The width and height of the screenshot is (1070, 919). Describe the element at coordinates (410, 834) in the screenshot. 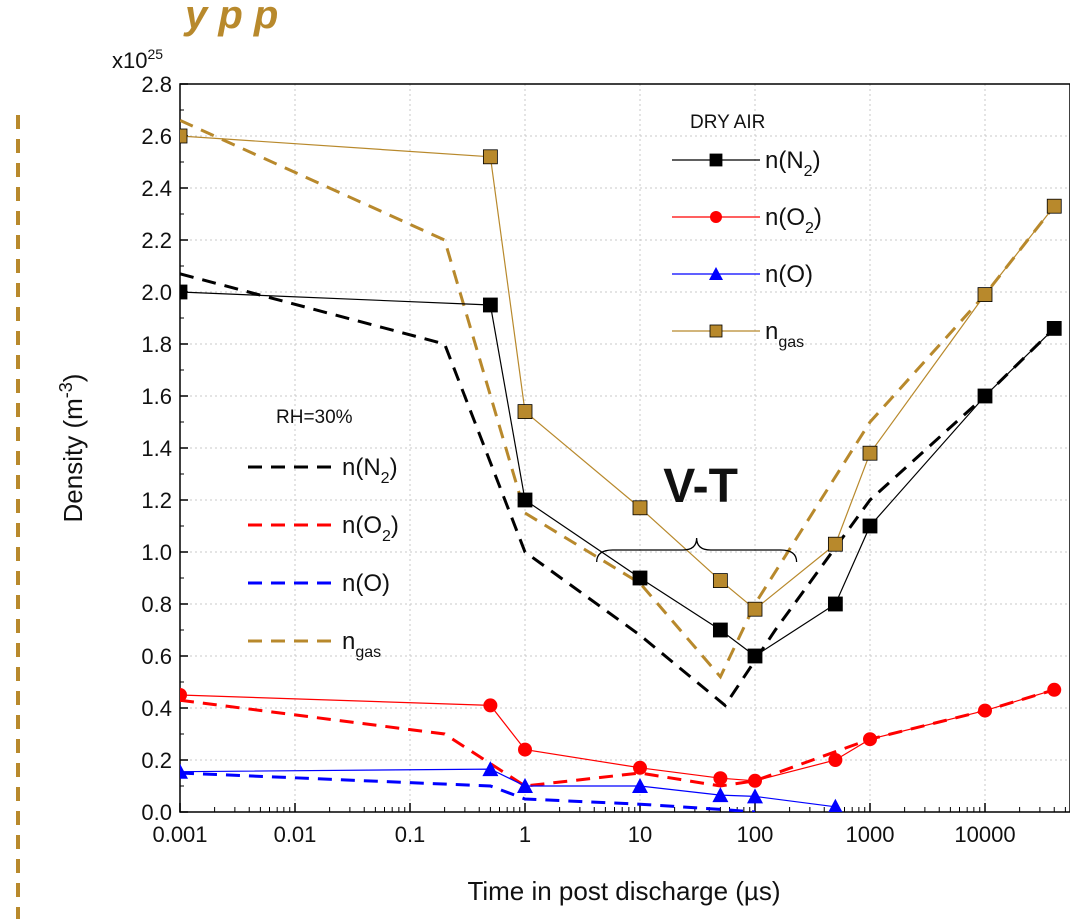

I see `x-tick-label: 0.1` at that location.